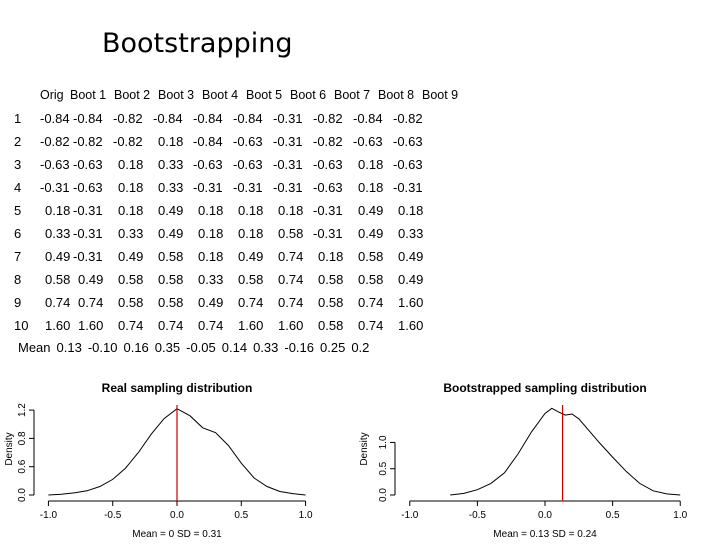 This screenshot has height=545, width=720. What do you see at coordinates (266, 347) in the screenshot?
I see `mean-value: 0.33` at bounding box center [266, 347].